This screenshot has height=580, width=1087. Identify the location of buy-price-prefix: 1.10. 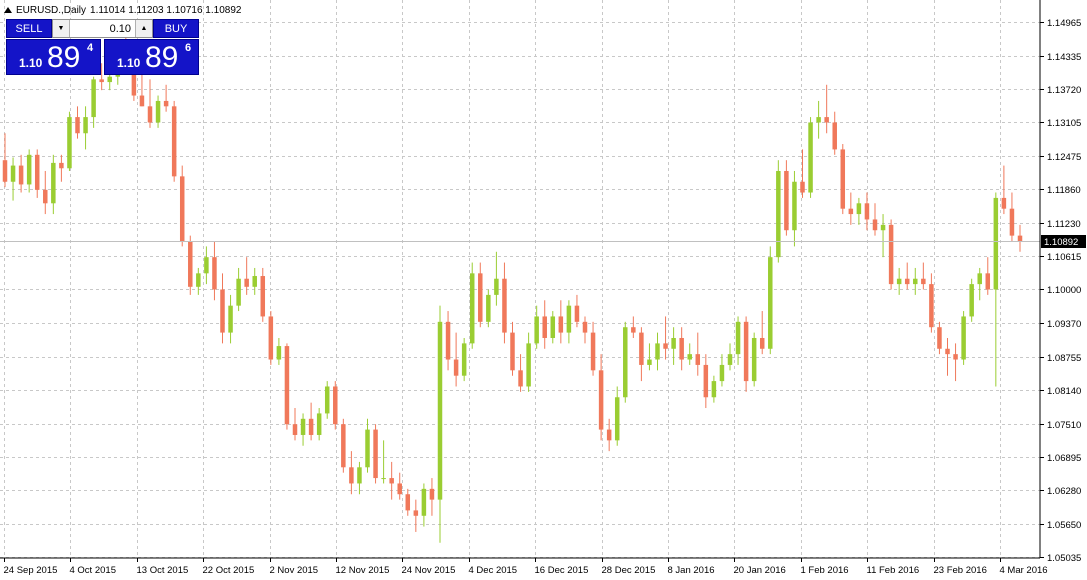
(129, 63).